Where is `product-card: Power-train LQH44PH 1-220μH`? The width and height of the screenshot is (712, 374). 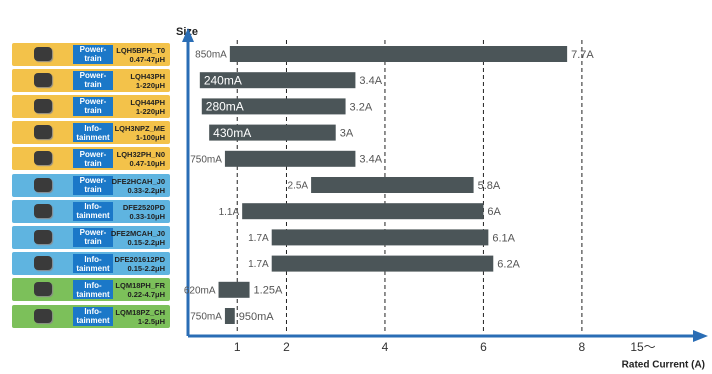 product-card: Power-train LQH44PH 1-220μH is located at coordinates (91, 106).